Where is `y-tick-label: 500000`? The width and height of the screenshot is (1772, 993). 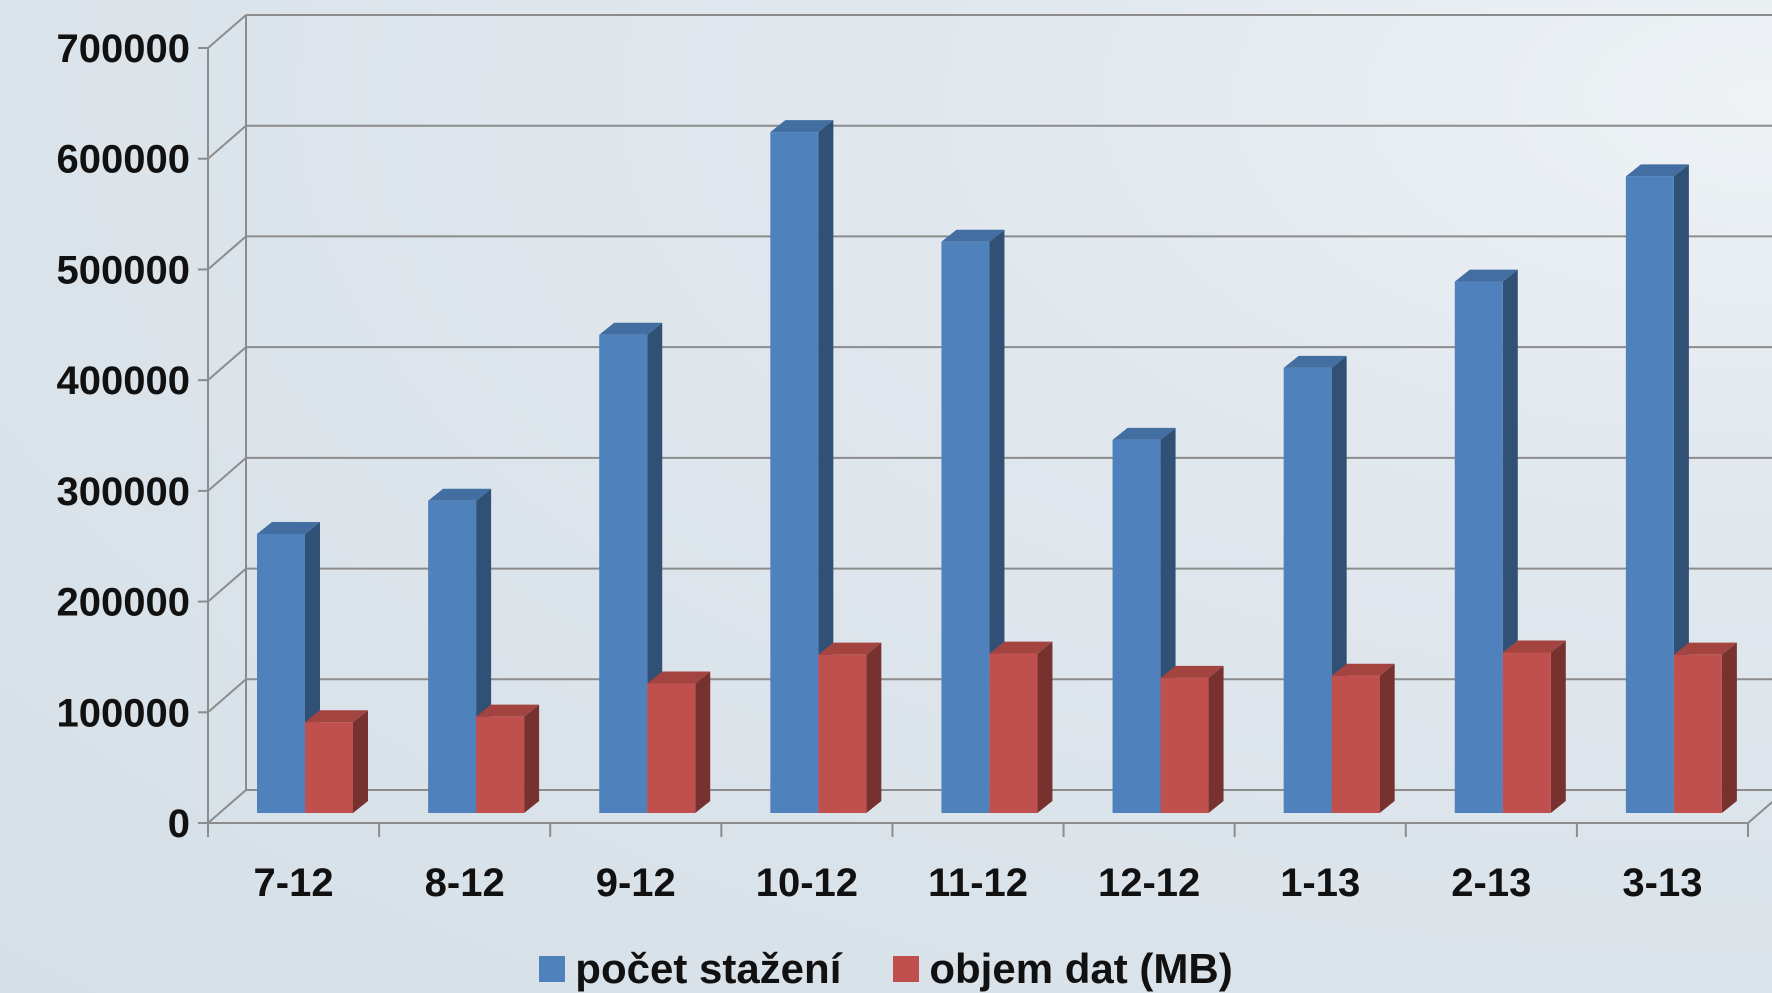
y-tick-label: 500000 is located at coordinates (123, 270).